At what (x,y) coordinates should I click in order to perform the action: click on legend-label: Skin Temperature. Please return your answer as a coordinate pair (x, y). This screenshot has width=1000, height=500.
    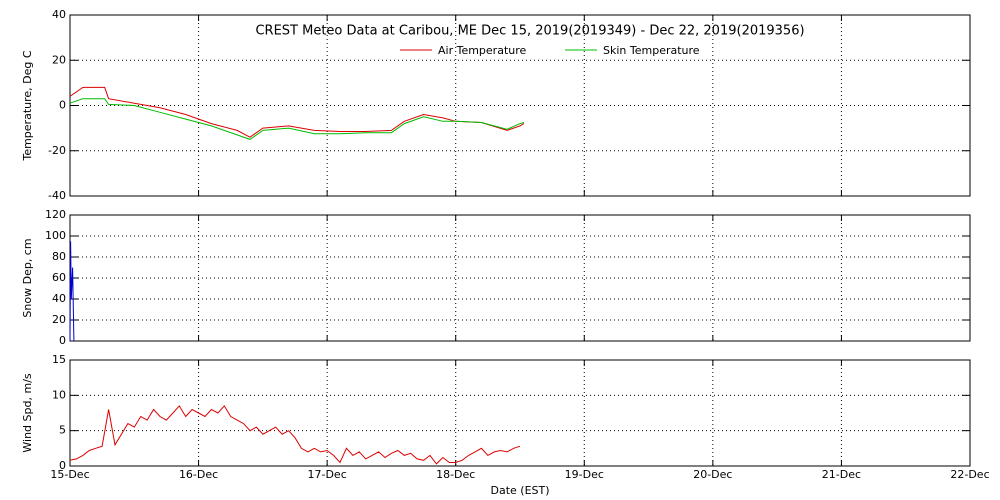
    Looking at the image, I should click on (651, 50).